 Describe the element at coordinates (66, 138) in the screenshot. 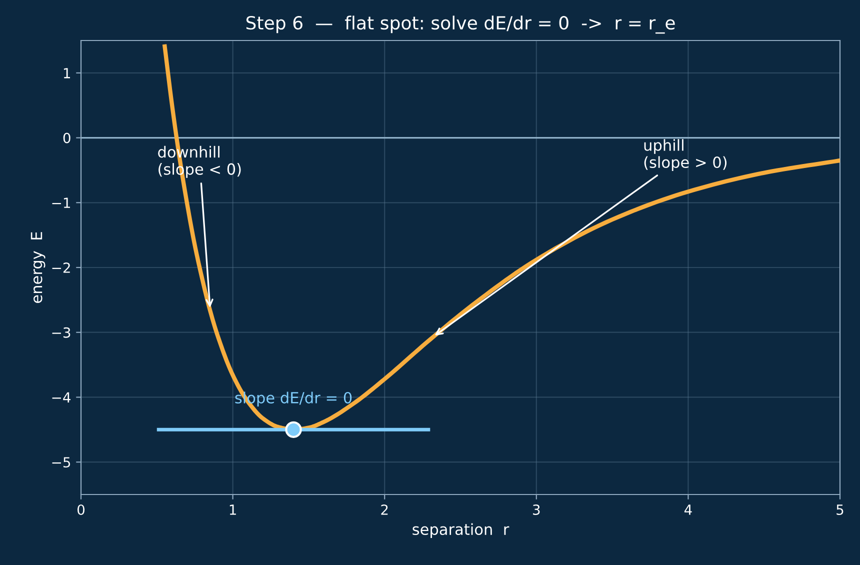

I see `y-tick-label: 0` at that location.